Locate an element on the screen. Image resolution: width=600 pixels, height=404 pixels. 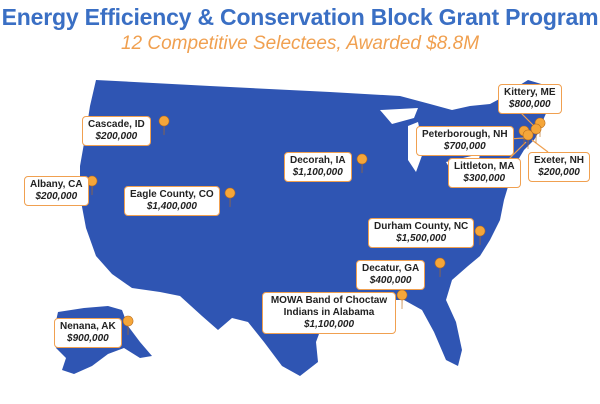
pin-exeter is located at coordinates (536, 133).